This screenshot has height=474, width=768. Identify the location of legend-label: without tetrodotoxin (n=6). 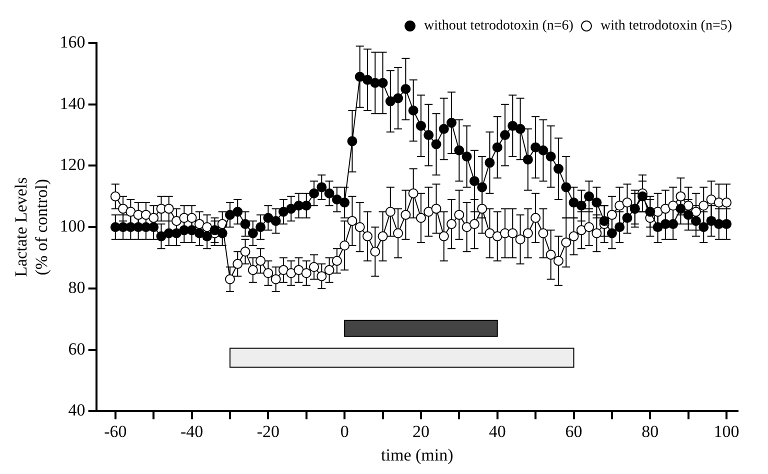
(499, 26).